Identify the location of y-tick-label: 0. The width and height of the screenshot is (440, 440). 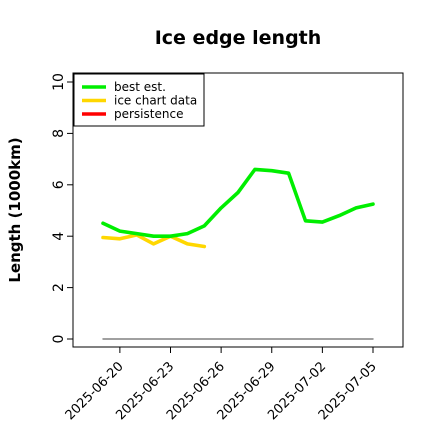
(59, 339).